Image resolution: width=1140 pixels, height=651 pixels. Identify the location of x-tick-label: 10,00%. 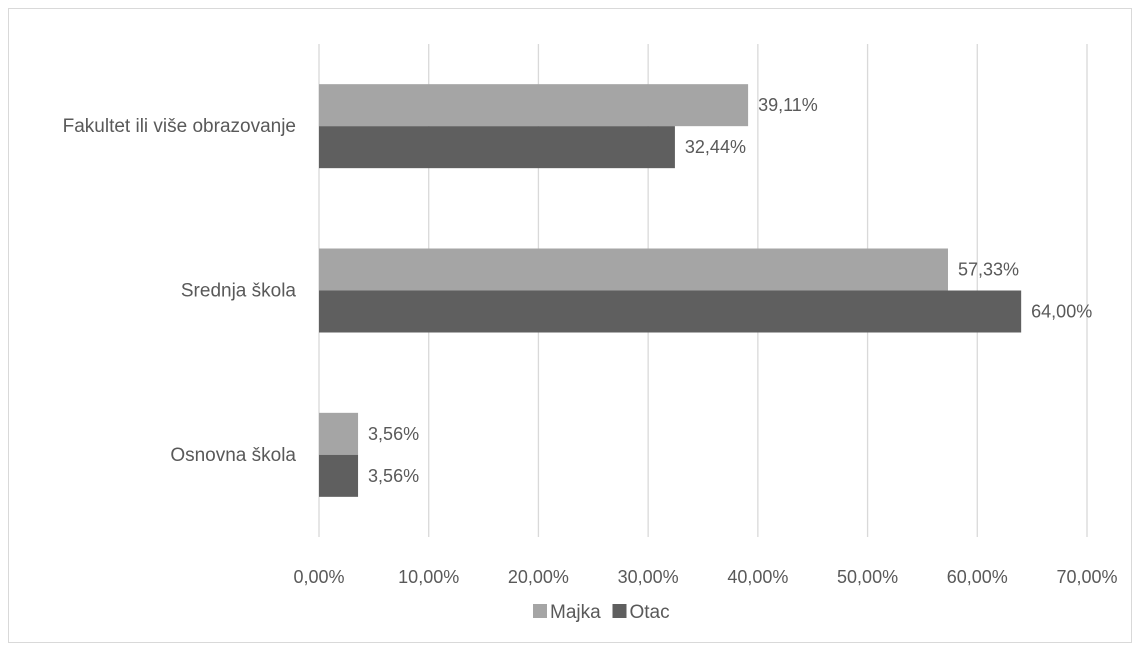
(428, 577).